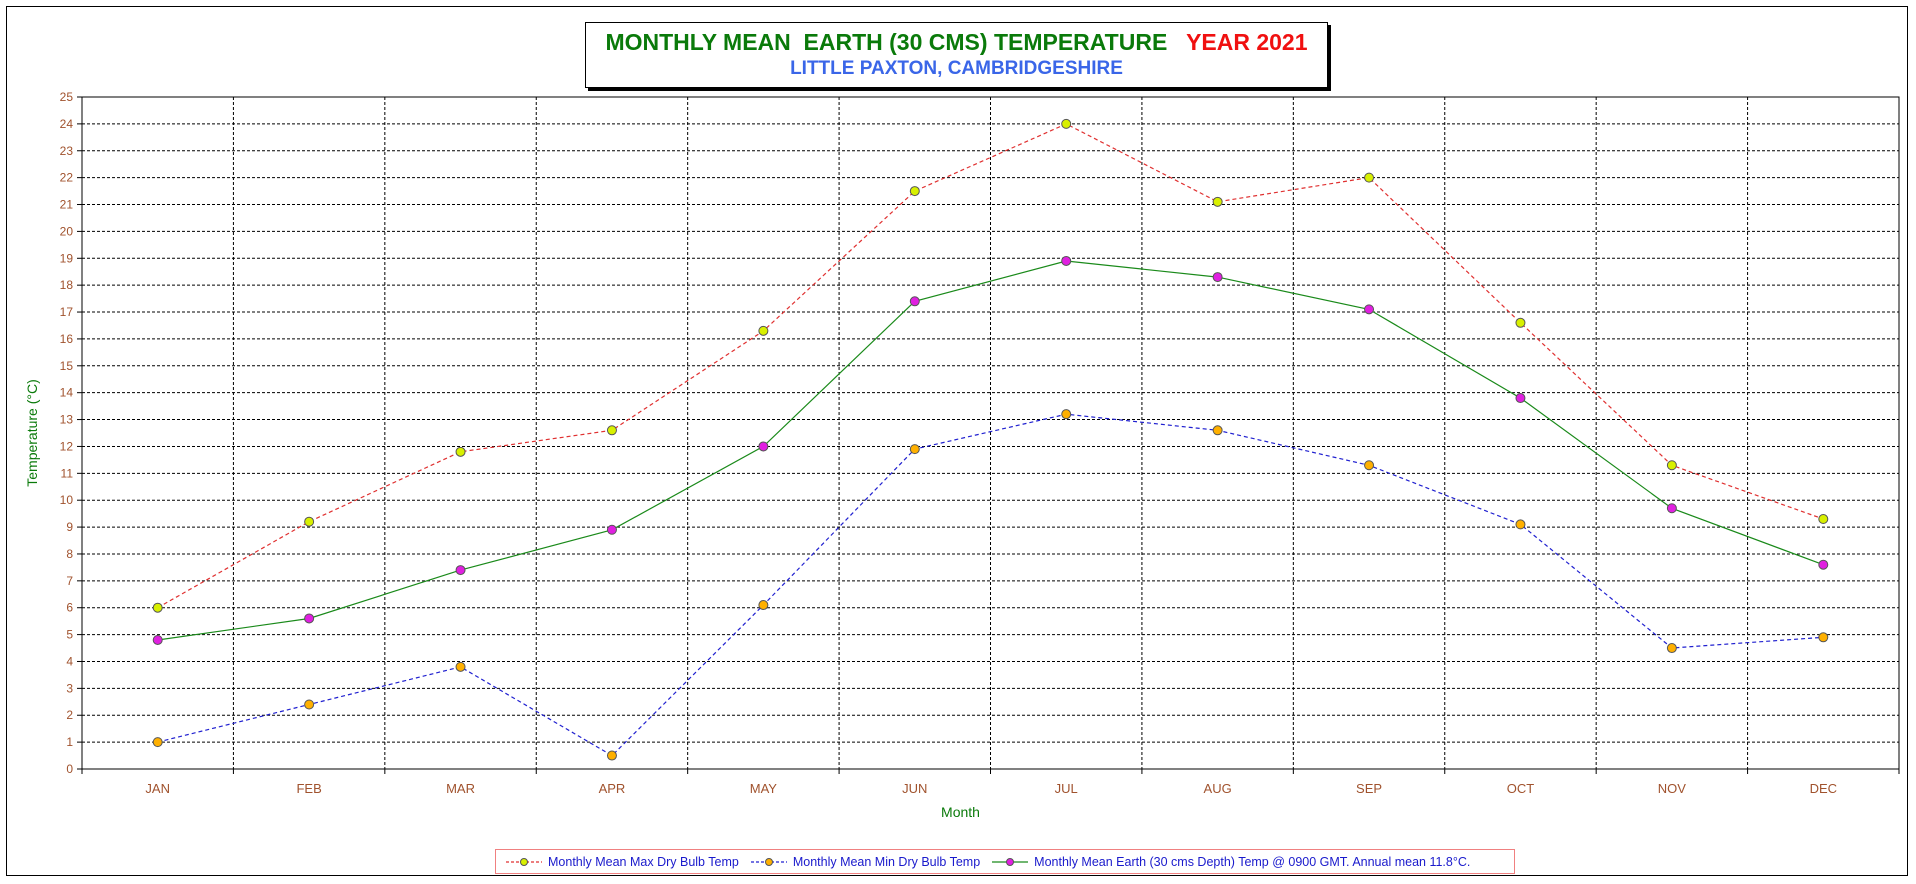 The image size is (1916, 884). What do you see at coordinates (69, 527) in the screenshot?
I see `y-tick-label: 9` at bounding box center [69, 527].